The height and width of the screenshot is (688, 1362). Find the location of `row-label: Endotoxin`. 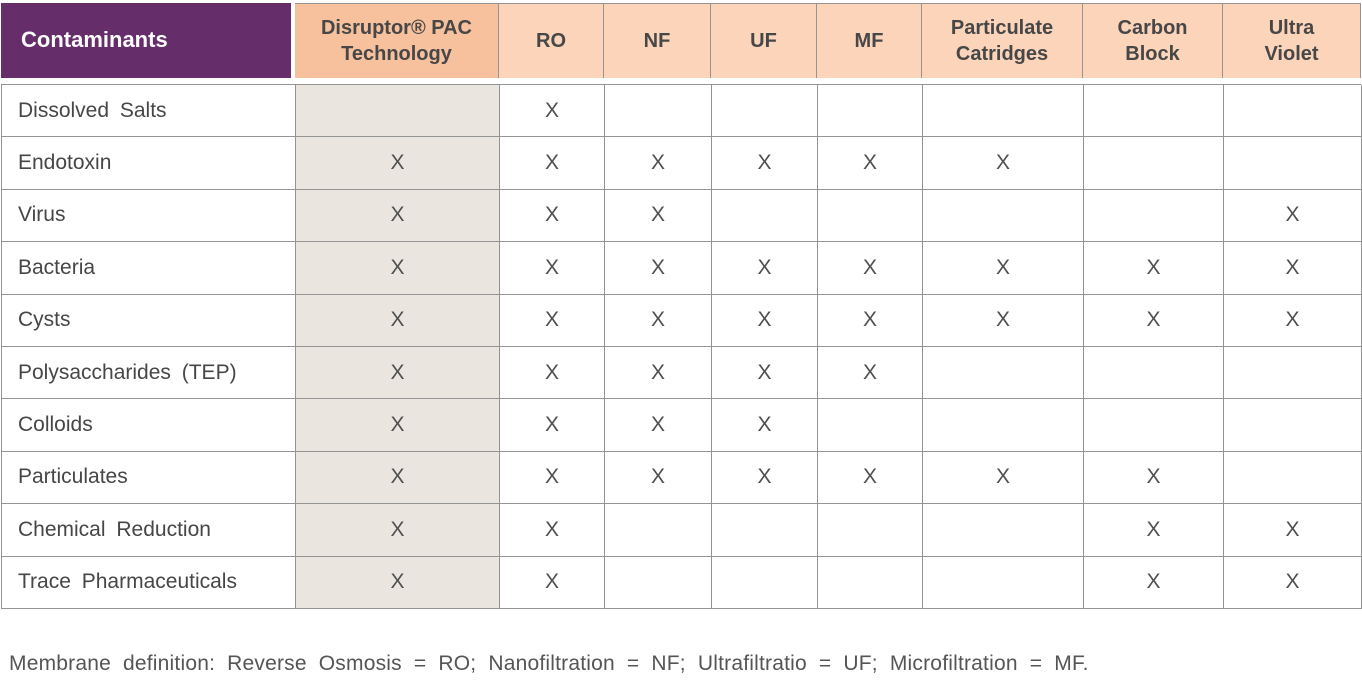

row-label: Endotoxin is located at coordinates (149, 163).